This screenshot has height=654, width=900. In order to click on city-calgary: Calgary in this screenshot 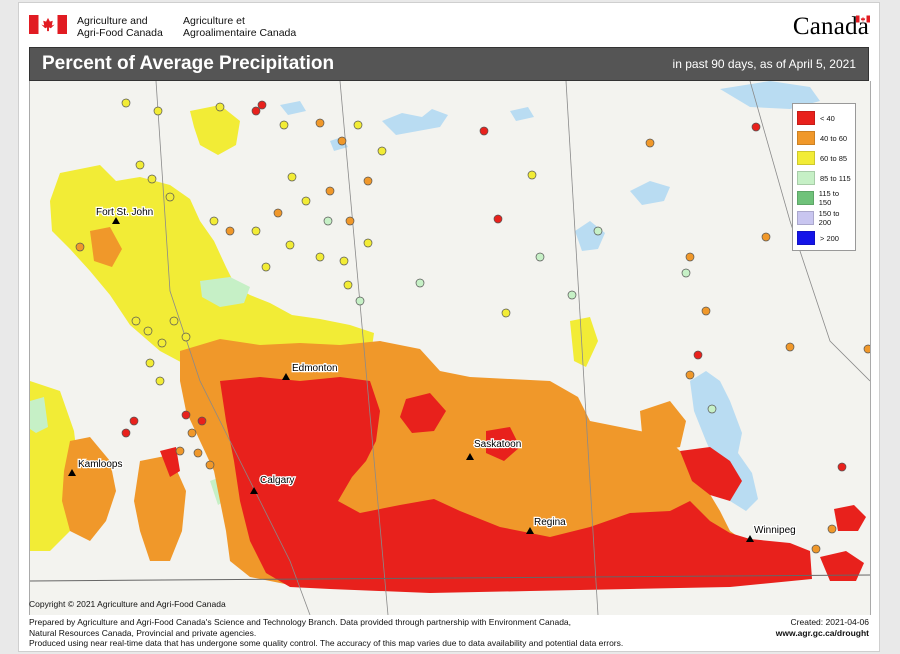, I will do `click(273, 484)`.